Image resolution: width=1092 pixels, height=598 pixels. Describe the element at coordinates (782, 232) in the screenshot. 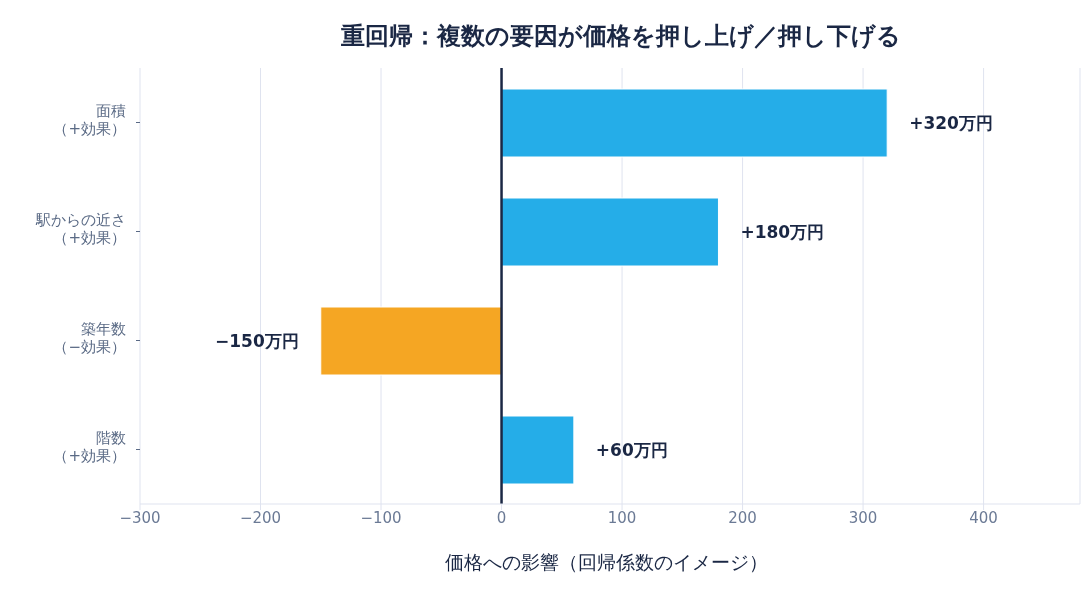

I see `data-label: +180万円` at that location.